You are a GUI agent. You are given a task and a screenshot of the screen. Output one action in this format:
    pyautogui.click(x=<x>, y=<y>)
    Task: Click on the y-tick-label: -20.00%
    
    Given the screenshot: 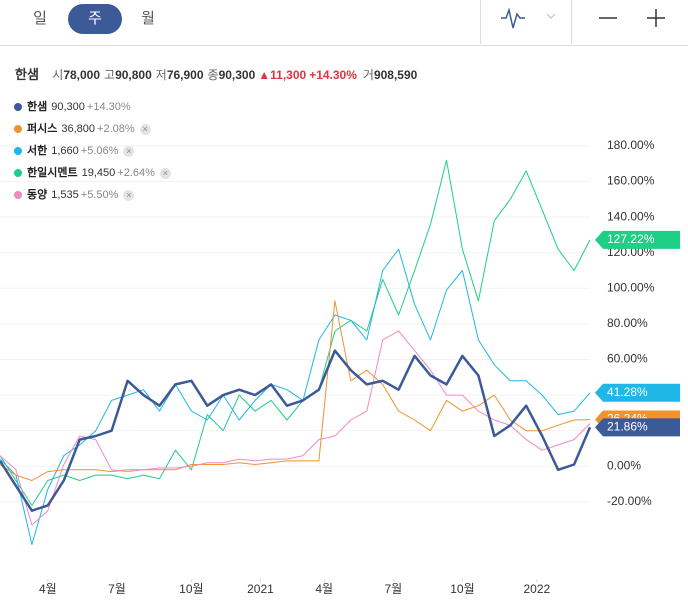 What is the action you would take?
    pyautogui.click(x=629, y=501)
    